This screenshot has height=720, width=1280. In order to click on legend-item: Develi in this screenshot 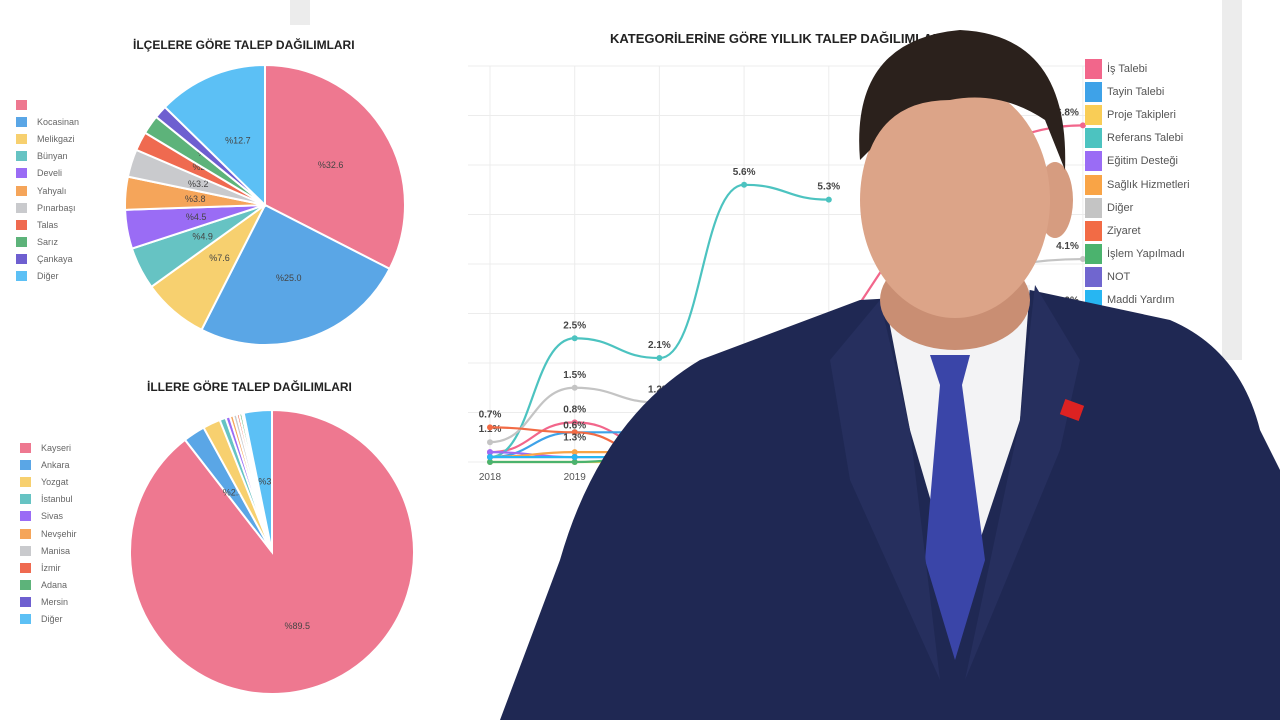, I will do `click(47, 173)`.